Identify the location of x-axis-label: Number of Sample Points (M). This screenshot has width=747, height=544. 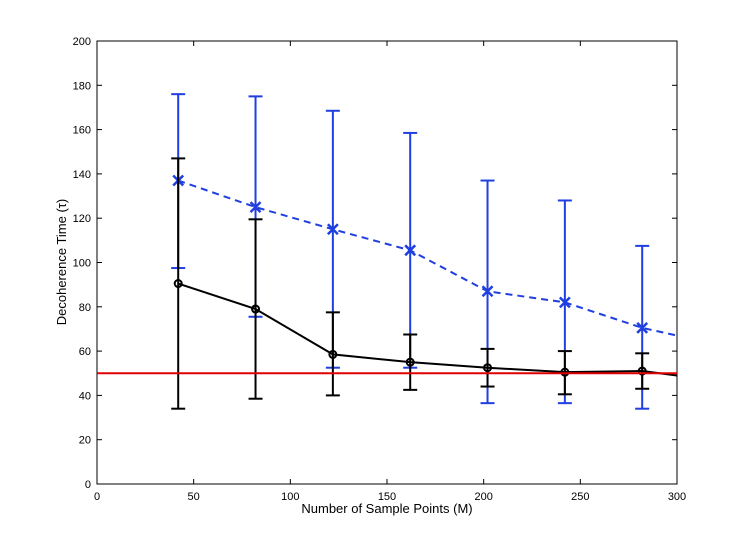
(386, 508).